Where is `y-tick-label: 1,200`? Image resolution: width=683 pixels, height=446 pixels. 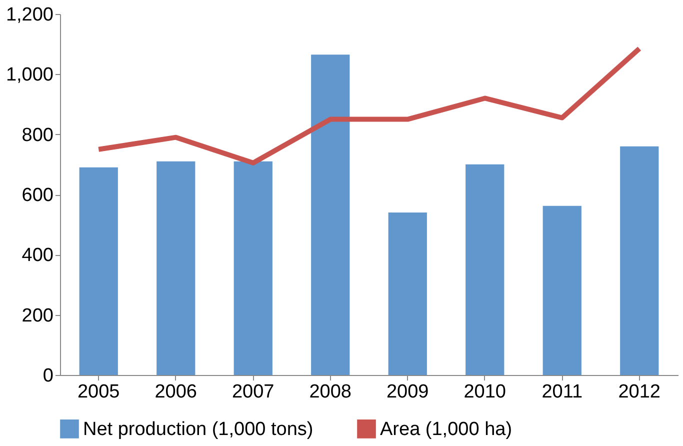 y-tick-label: 1,200 is located at coordinates (30, 15).